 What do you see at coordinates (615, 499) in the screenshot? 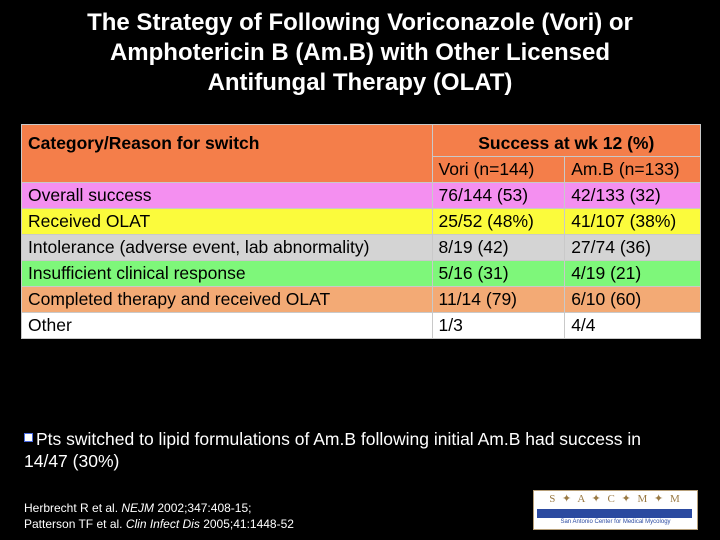
I see `logo-letters: S ✦ A ✦ C ✦ M ✦ M` at bounding box center [615, 499].